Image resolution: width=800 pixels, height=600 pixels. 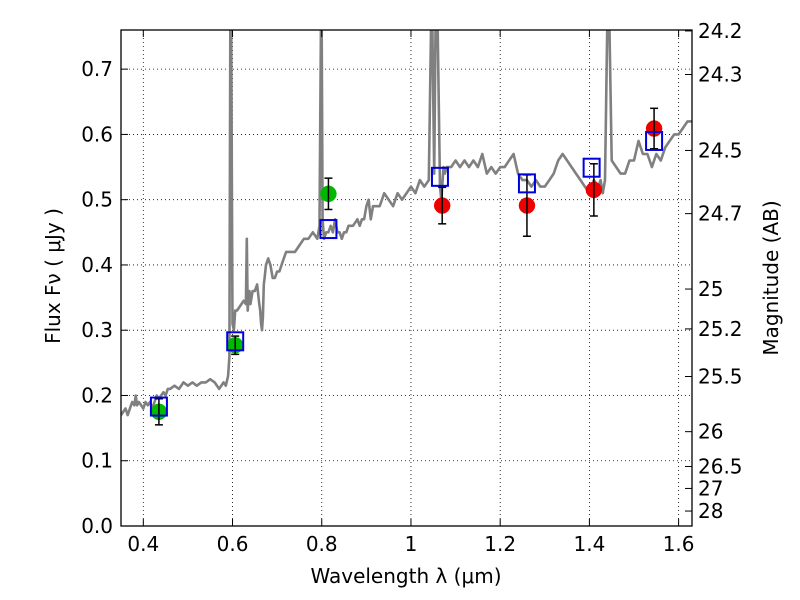 What do you see at coordinates (720, 466) in the screenshot?
I see `y2-tick-label: 26.5` at bounding box center [720, 466].